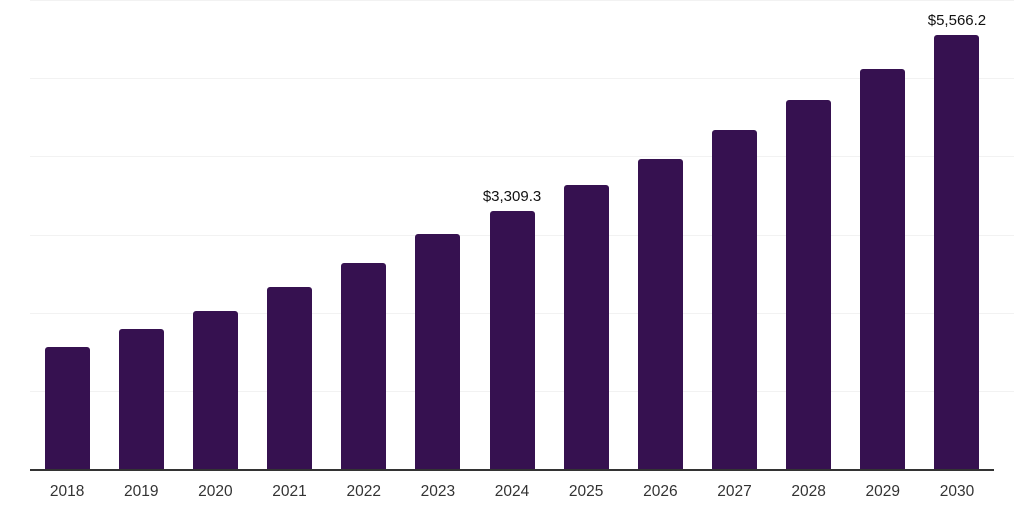 The height and width of the screenshot is (512, 1024). What do you see at coordinates (883, 269) in the screenshot?
I see `bar-2029` at bounding box center [883, 269].